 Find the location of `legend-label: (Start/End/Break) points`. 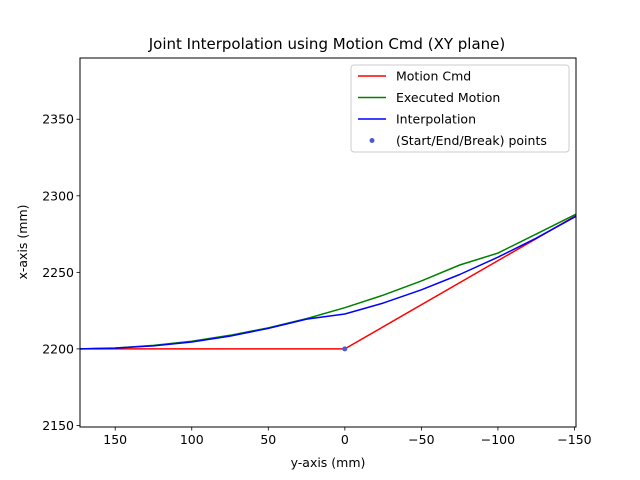

legend-label: (Start/End/Break) points is located at coordinates (471, 140).